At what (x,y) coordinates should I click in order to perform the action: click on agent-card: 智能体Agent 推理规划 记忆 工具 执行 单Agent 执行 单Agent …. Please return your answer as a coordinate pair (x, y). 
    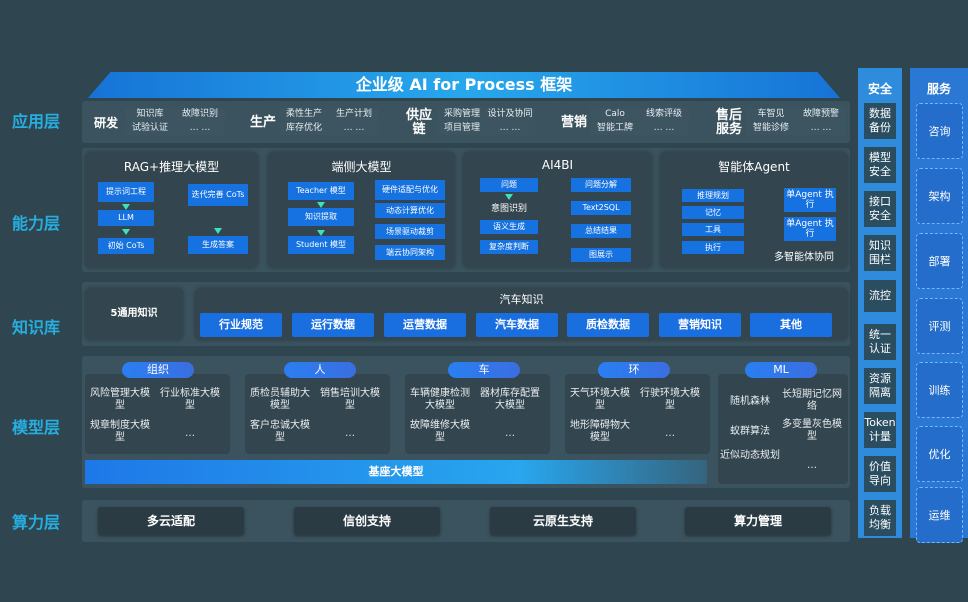
    Looking at the image, I should click on (754, 210).